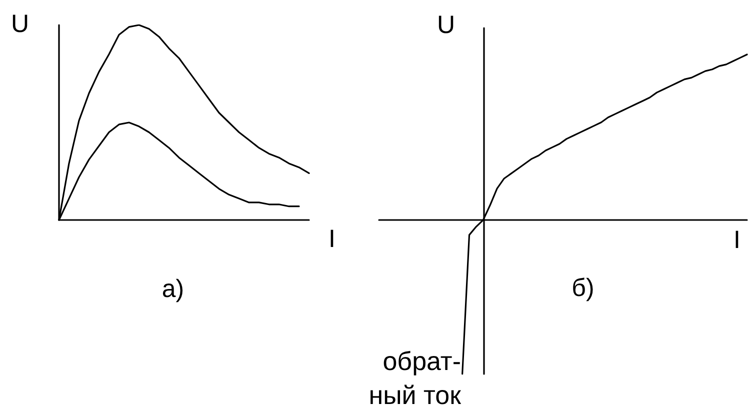 The width and height of the screenshot is (750, 408). What do you see at coordinates (415, 377) in the screenshot?
I see `annotation: обрат- ный ток` at bounding box center [415, 377].